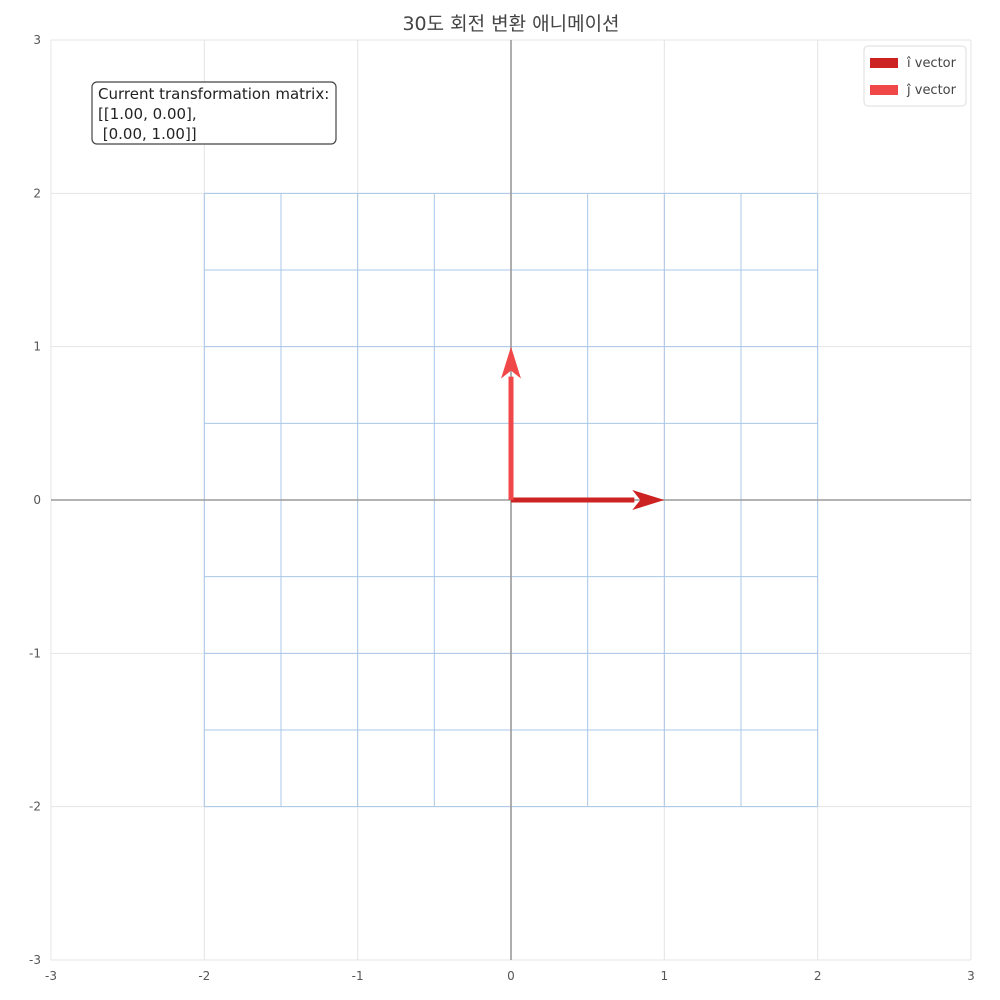 This screenshot has height=1000, width=1000. What do you see at coordinates (35, 653) in the screenshot?
I see `y-tick-label: -1` at bounding box center [35, 653].